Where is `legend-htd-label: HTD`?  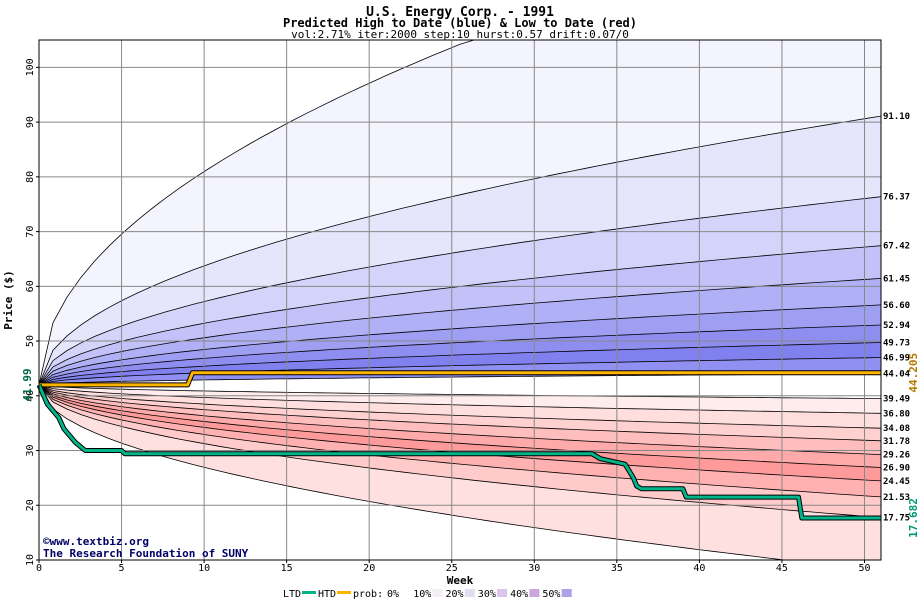 legend-htd-label: HTD is located at coordinates (327, 594).